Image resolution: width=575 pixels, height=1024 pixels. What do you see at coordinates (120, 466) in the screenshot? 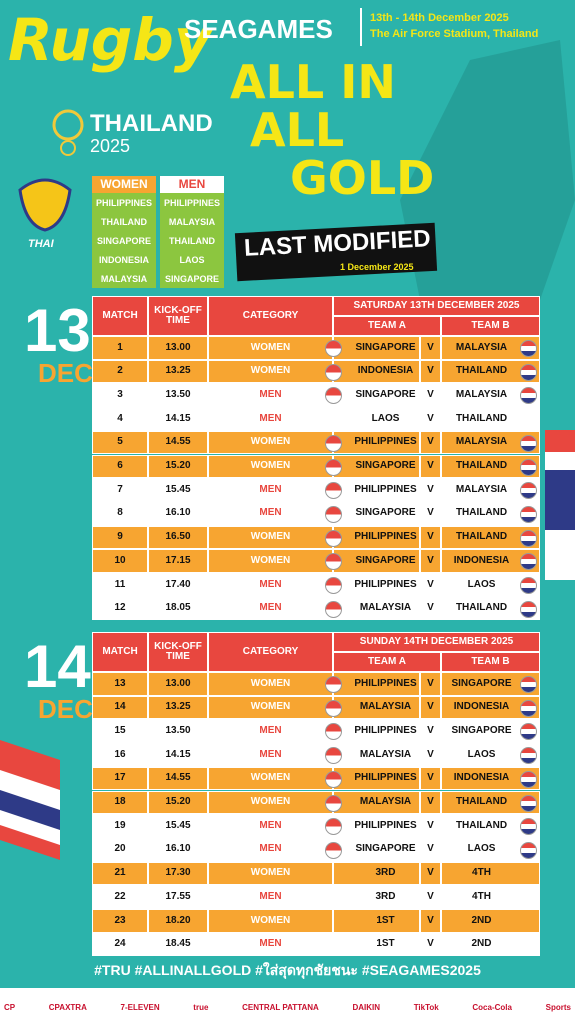
I see `schedule-cell: 6` at bounding box center [120, 466].